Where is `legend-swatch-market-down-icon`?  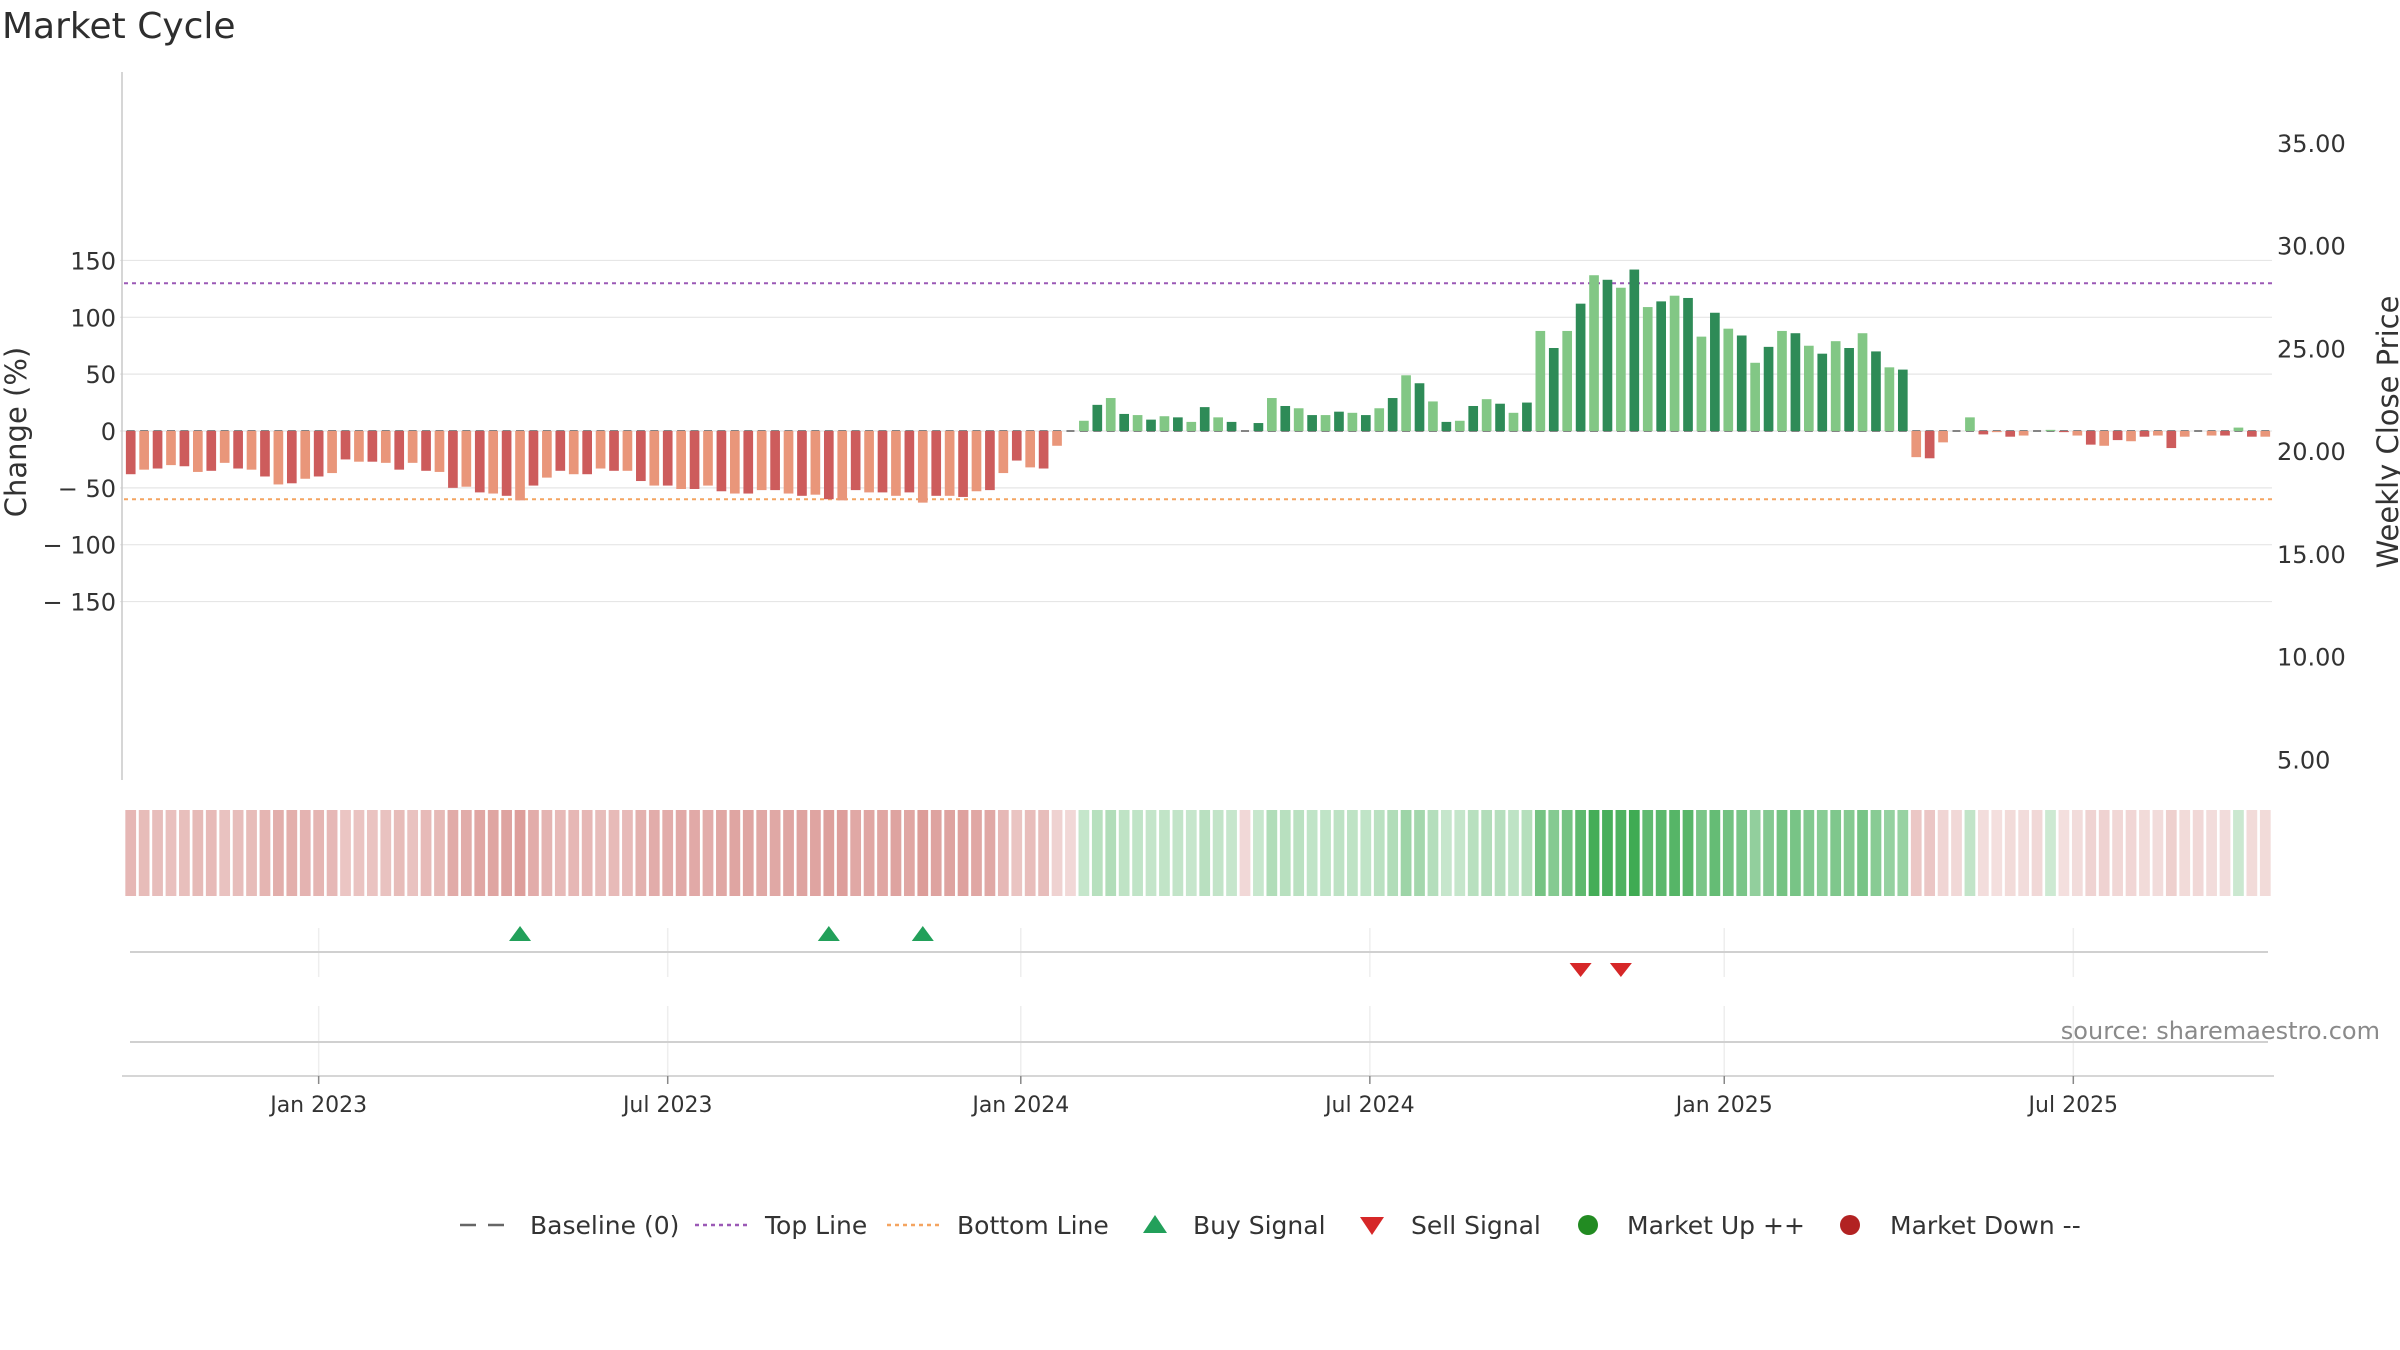 legend-swatch-market-down-icon is located at coordinates (1850, 1225).